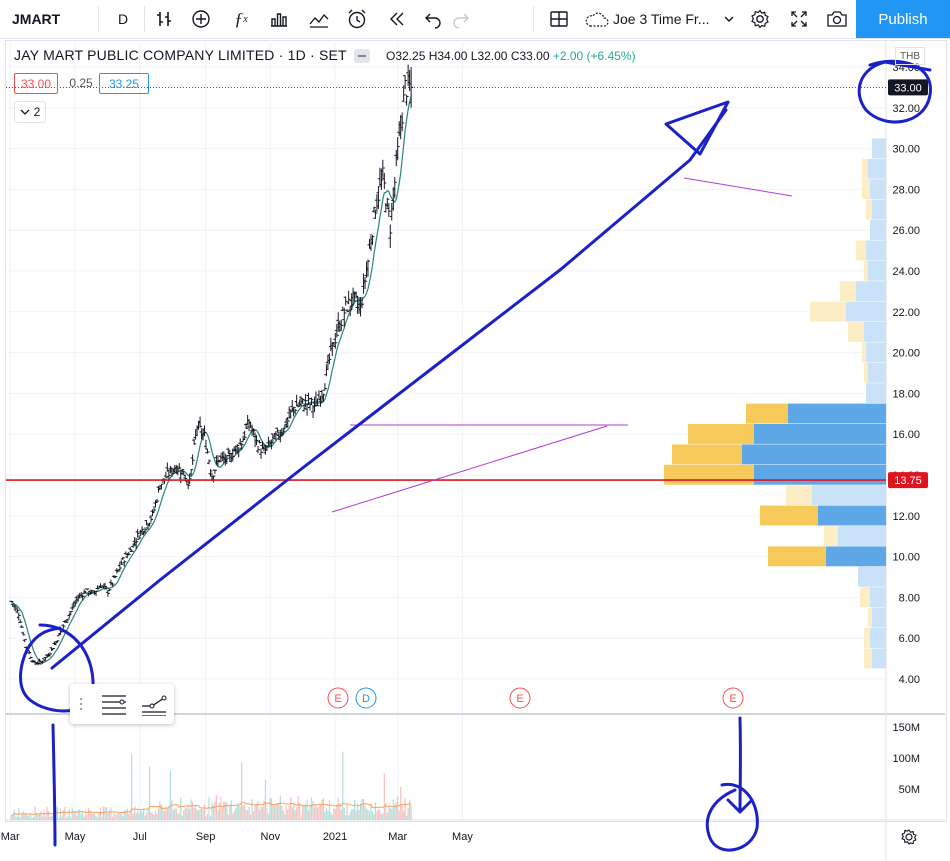 The height and width of the screenshot is (861, 950). I want to click on symbol-search: JMART, so click(36, 19).